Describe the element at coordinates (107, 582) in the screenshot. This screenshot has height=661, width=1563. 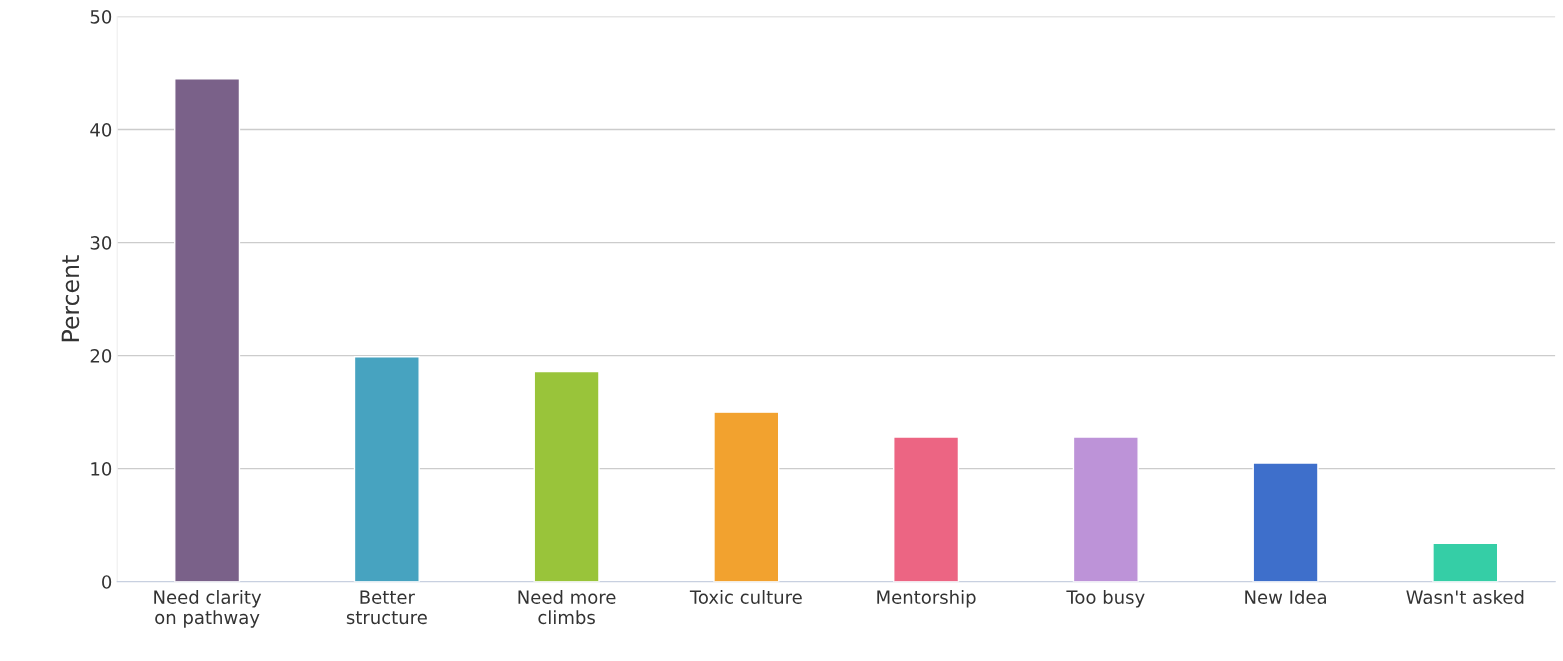
I see `y-tick-label: 0` at that location.